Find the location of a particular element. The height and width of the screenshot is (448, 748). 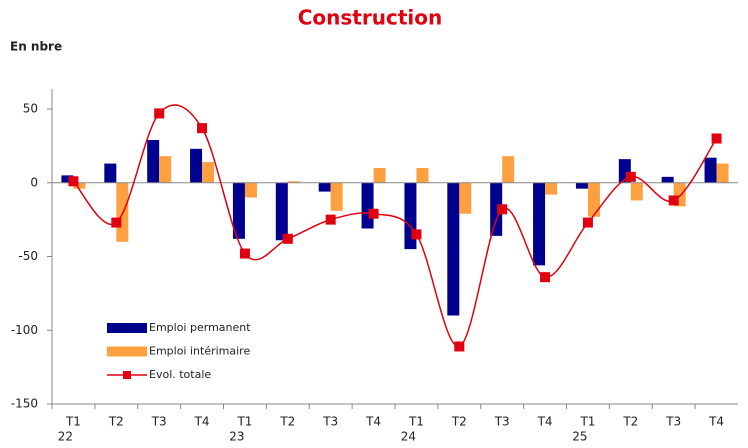

x-tick-label: 23 is located at coordinates (236, 437).